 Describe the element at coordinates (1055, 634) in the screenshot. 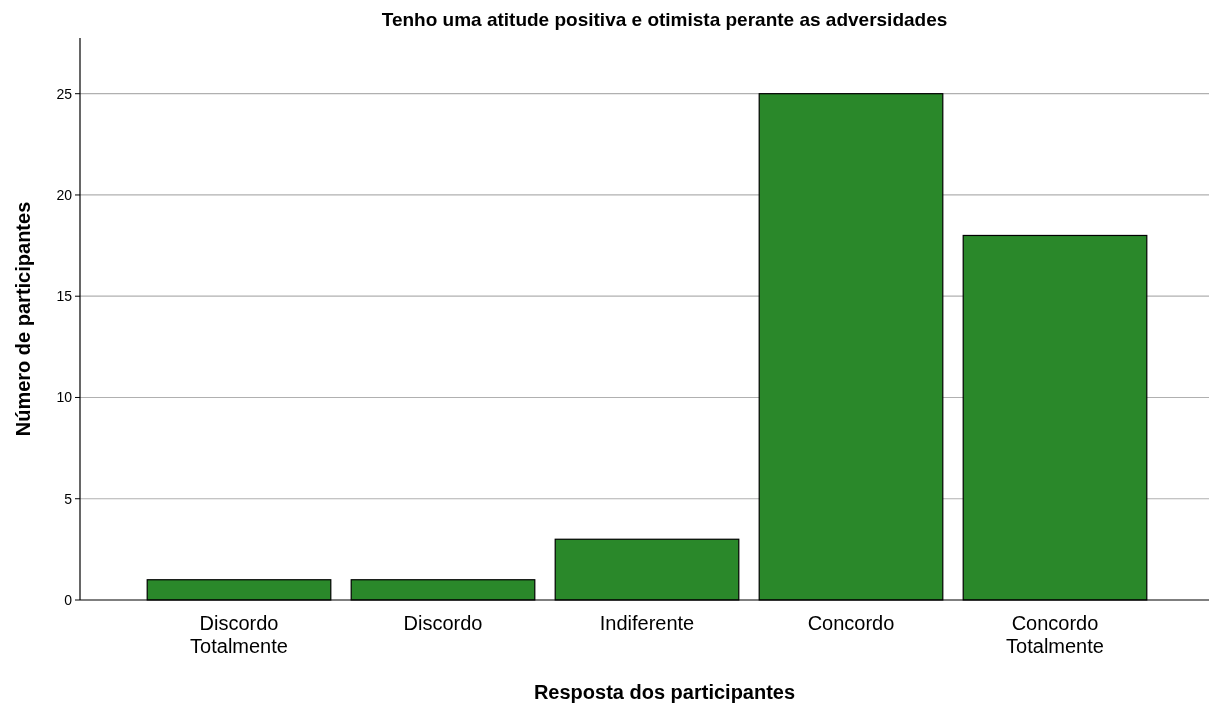

I see `x-tick-label: Concordo Totalmente` at that location.